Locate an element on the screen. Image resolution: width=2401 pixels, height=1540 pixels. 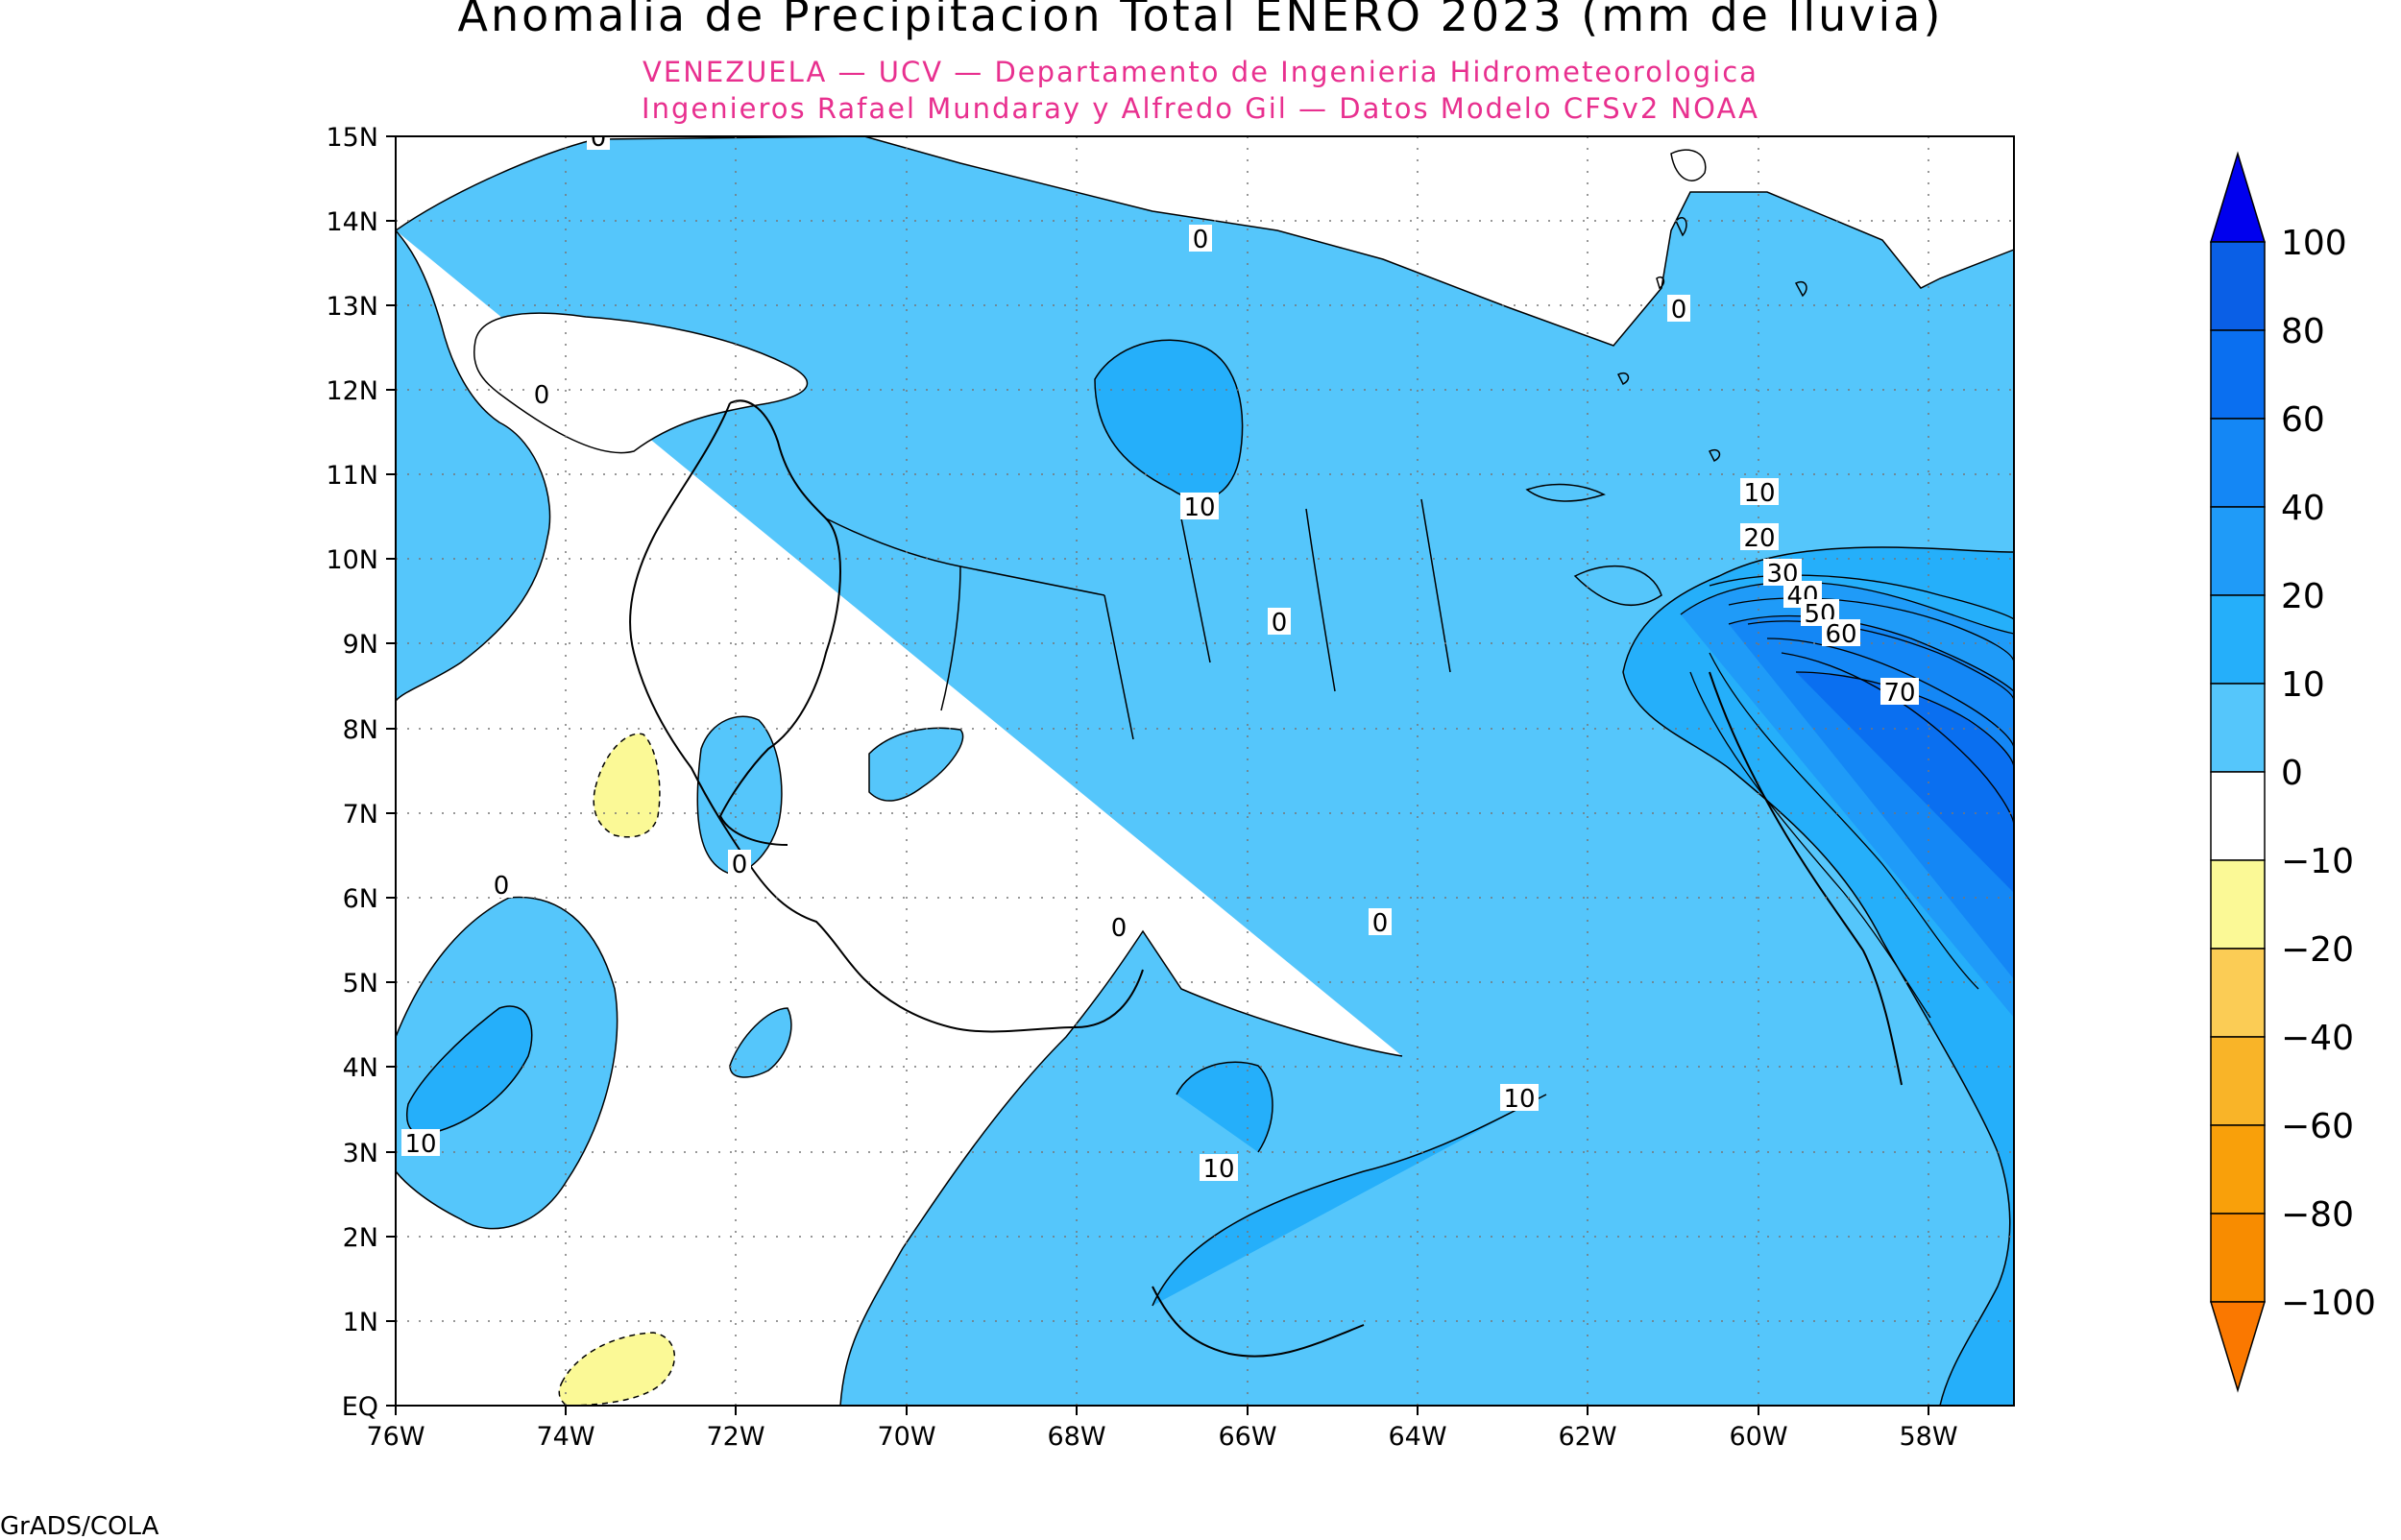
colorbar-label: 60 is located at coordinates (2303, 420).